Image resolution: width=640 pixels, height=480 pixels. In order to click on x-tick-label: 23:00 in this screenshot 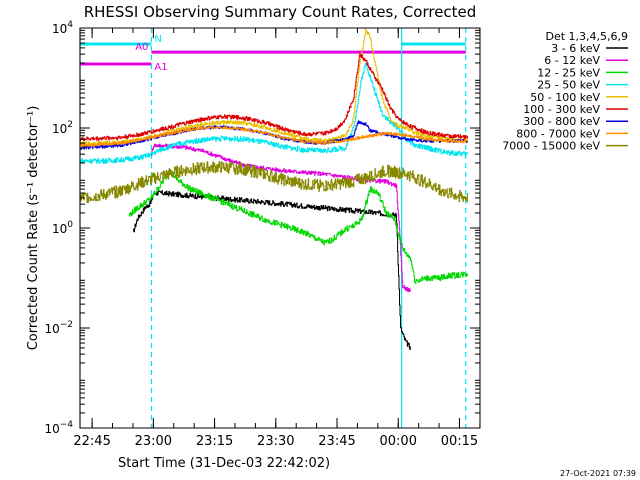, I will do `click(153, 441)`.